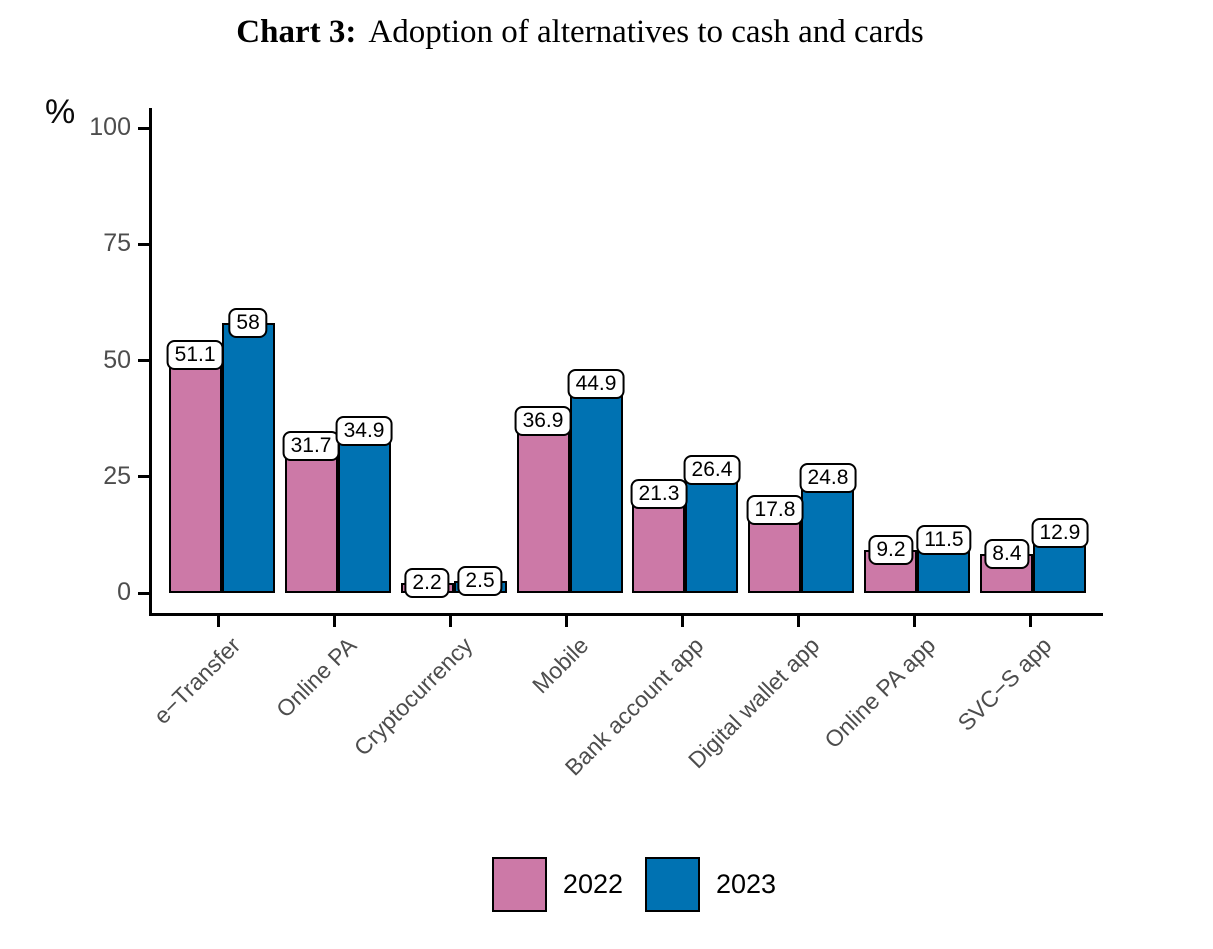 Image resolution: width=1213 pixels, height=949 pixels. Describe the element at coordinates (480, 581) in the screenshot. I see `value-label-2023-2: 2.5` at that location.